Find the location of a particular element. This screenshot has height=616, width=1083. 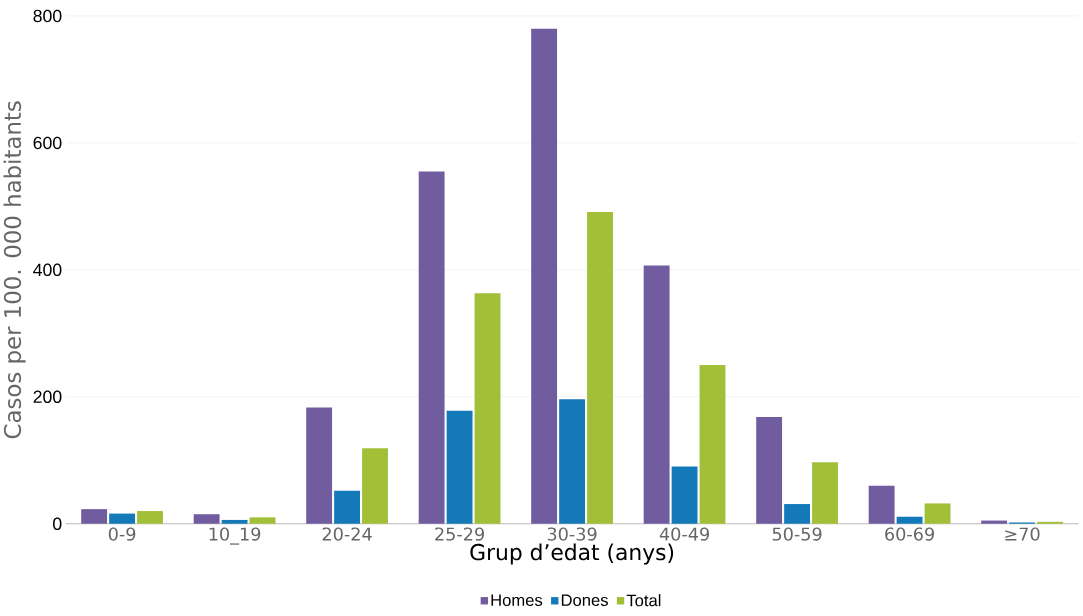

legend-label: Dones is located at coordinates (584, 600).